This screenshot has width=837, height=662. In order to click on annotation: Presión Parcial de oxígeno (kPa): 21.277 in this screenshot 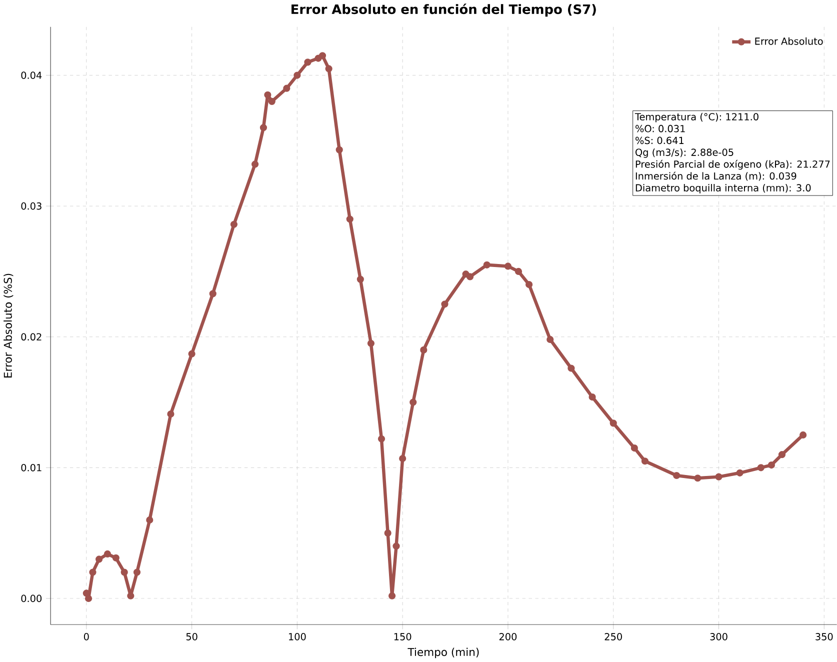, I will do `click(733, 165)`.